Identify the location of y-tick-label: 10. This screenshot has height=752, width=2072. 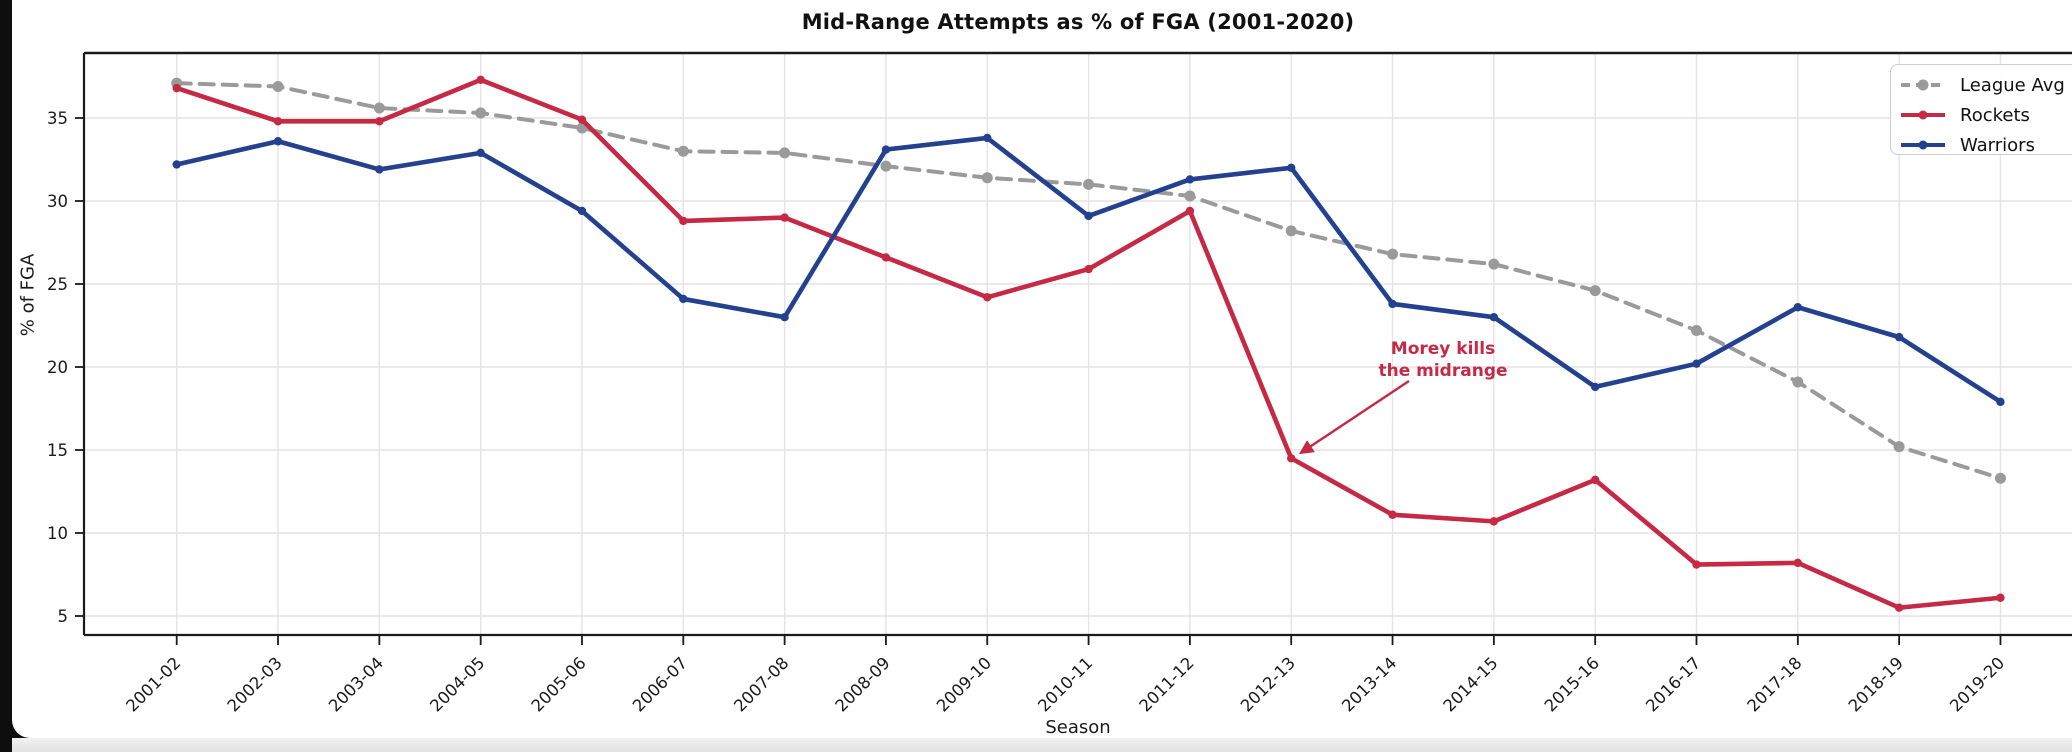
(57, 533).